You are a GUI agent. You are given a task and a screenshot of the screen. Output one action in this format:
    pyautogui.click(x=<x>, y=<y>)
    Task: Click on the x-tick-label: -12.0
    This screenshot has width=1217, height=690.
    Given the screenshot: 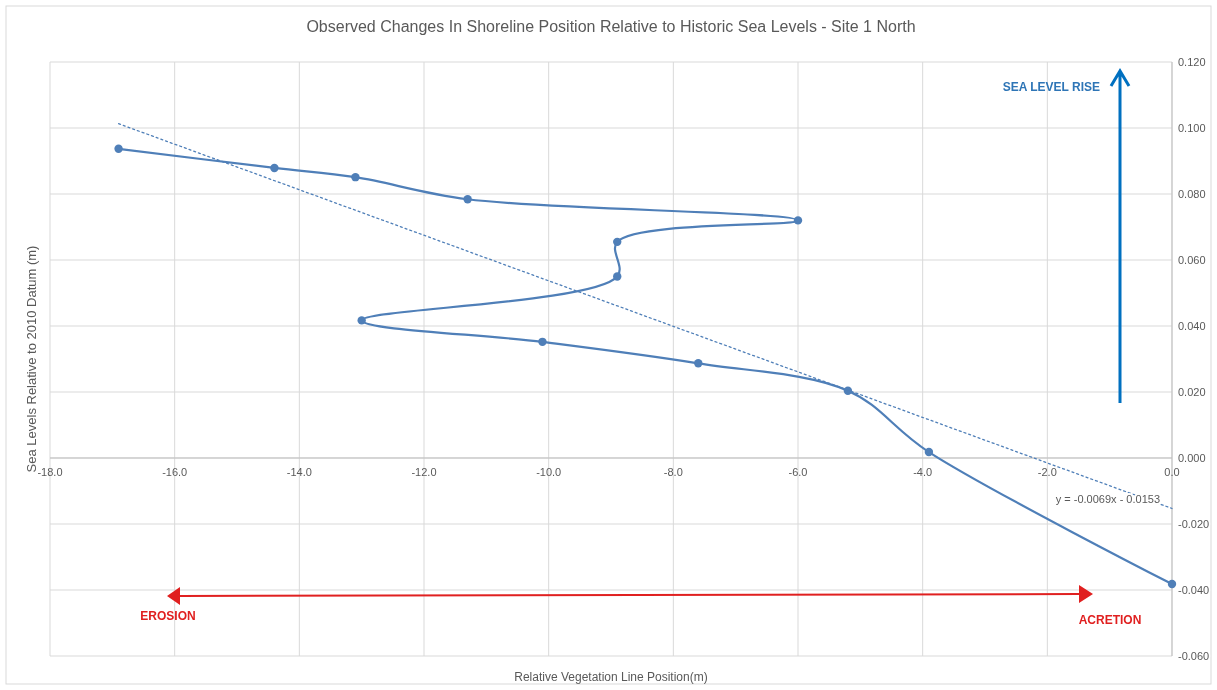 What is the action you would take?
    pyautogui.click(x=424, y=472)
    